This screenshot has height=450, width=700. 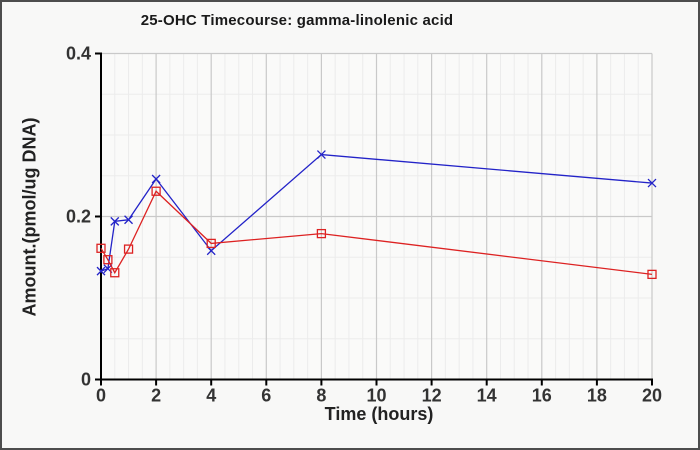 What do you see at coordinates (297, 20) in the screenshot?
I see `chart-title: 25-OHC Timecourse: gamma-linolenic acid` at bounding box center [297, 20].